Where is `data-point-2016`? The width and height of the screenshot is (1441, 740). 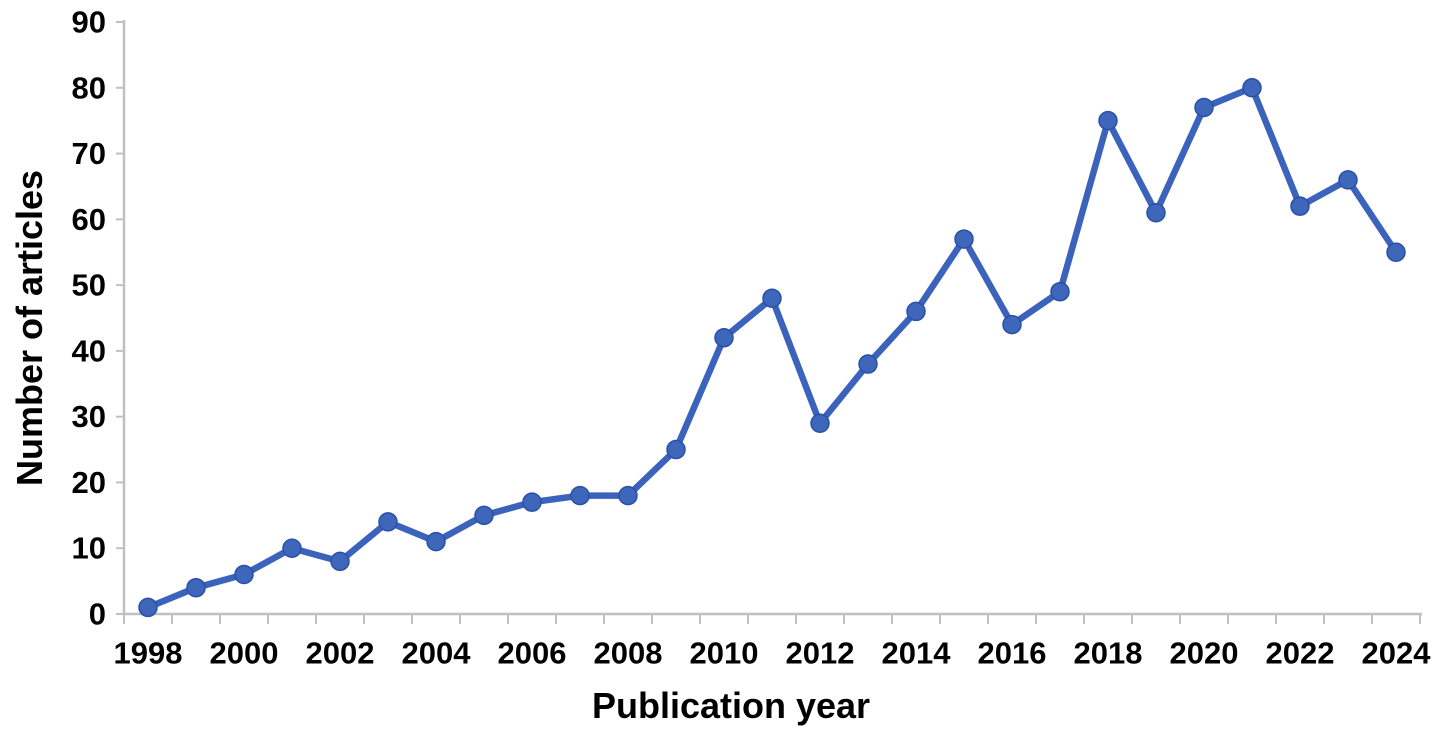 data-point-2016 is located at coordinates (1012, 324).